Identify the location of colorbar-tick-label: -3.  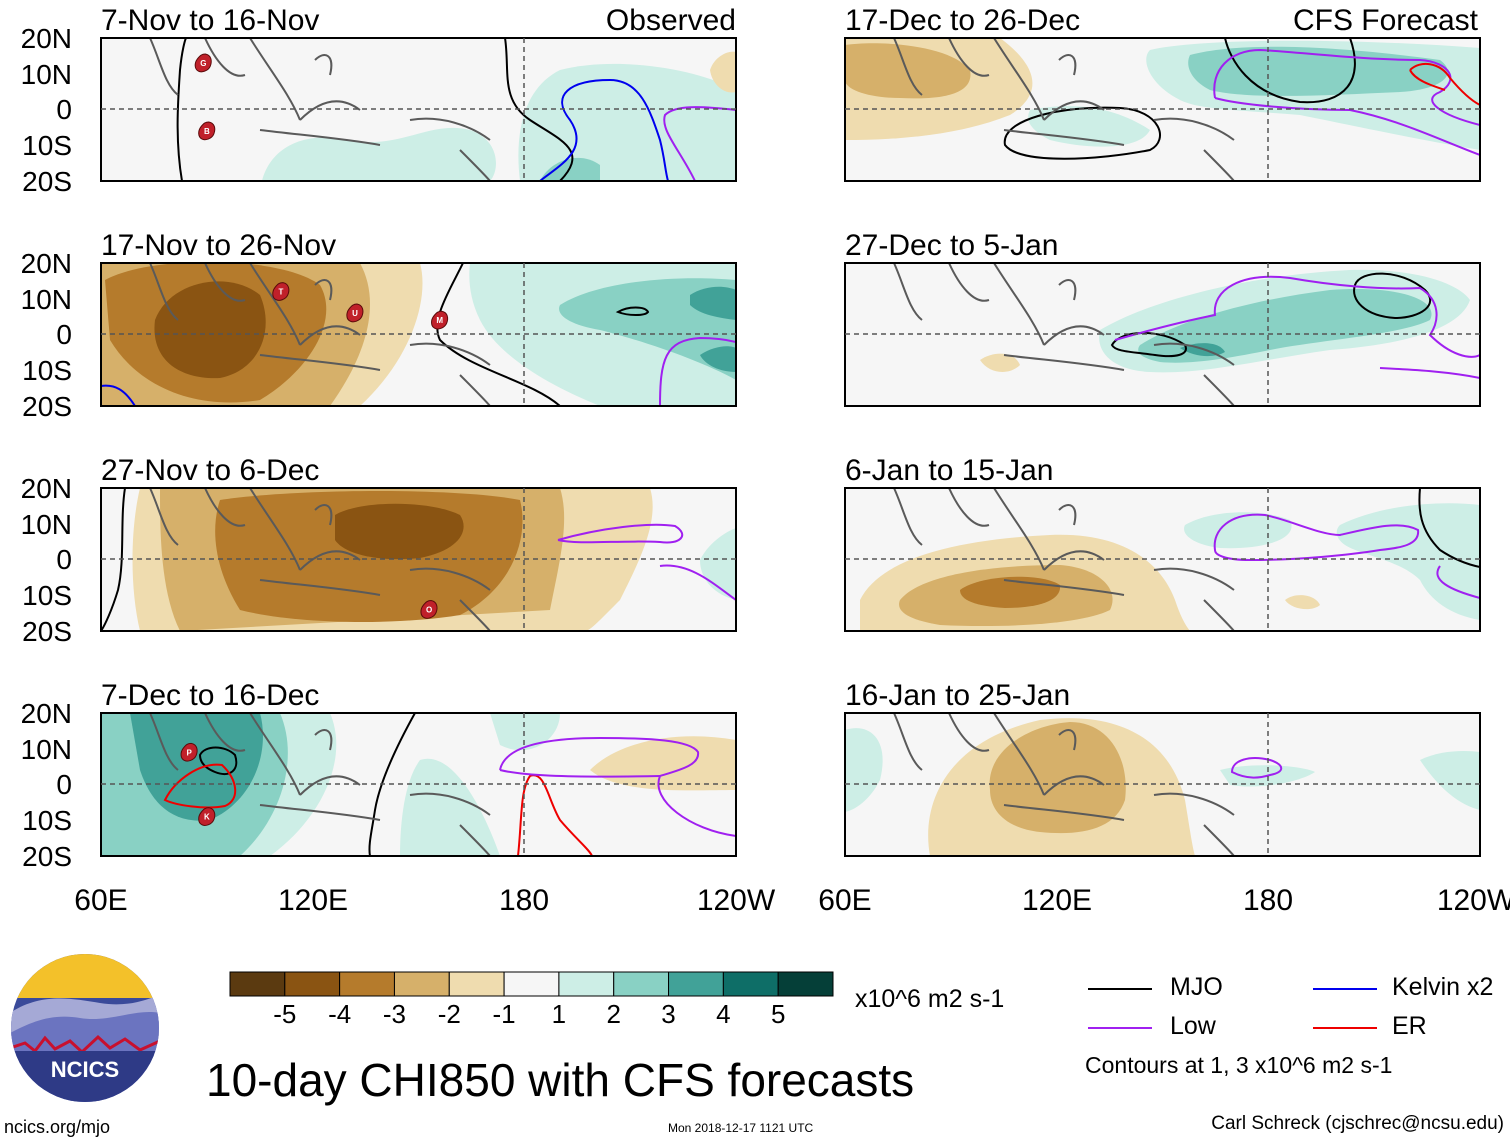
(394, 1014).